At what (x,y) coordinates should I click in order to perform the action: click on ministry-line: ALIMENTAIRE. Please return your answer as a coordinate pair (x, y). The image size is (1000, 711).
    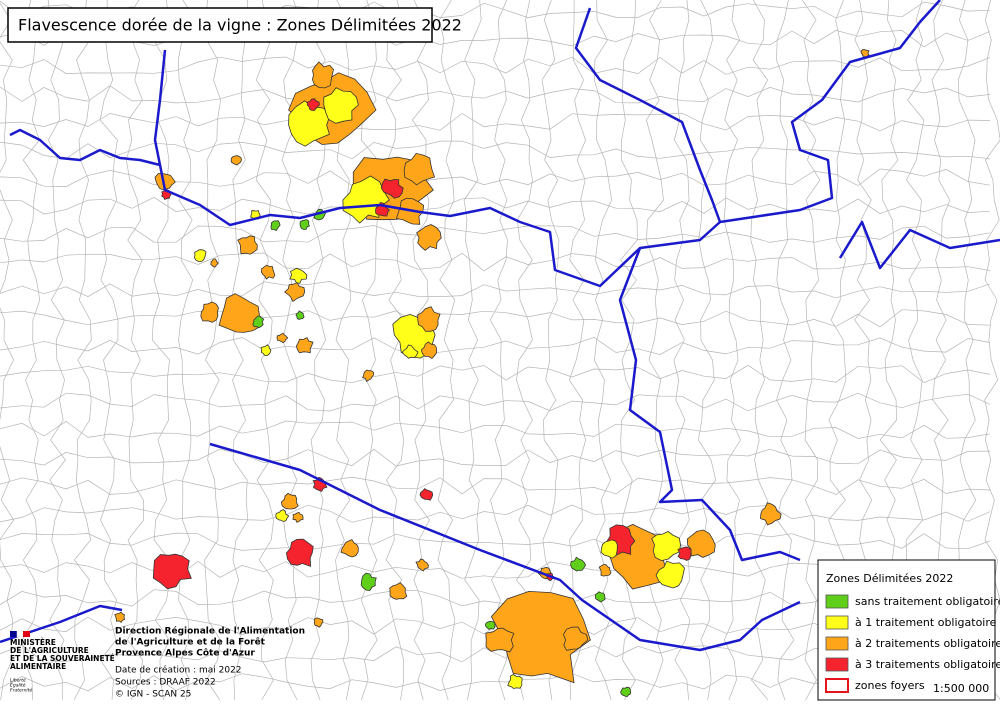
    Looking at the image, I should click on (38, 666).